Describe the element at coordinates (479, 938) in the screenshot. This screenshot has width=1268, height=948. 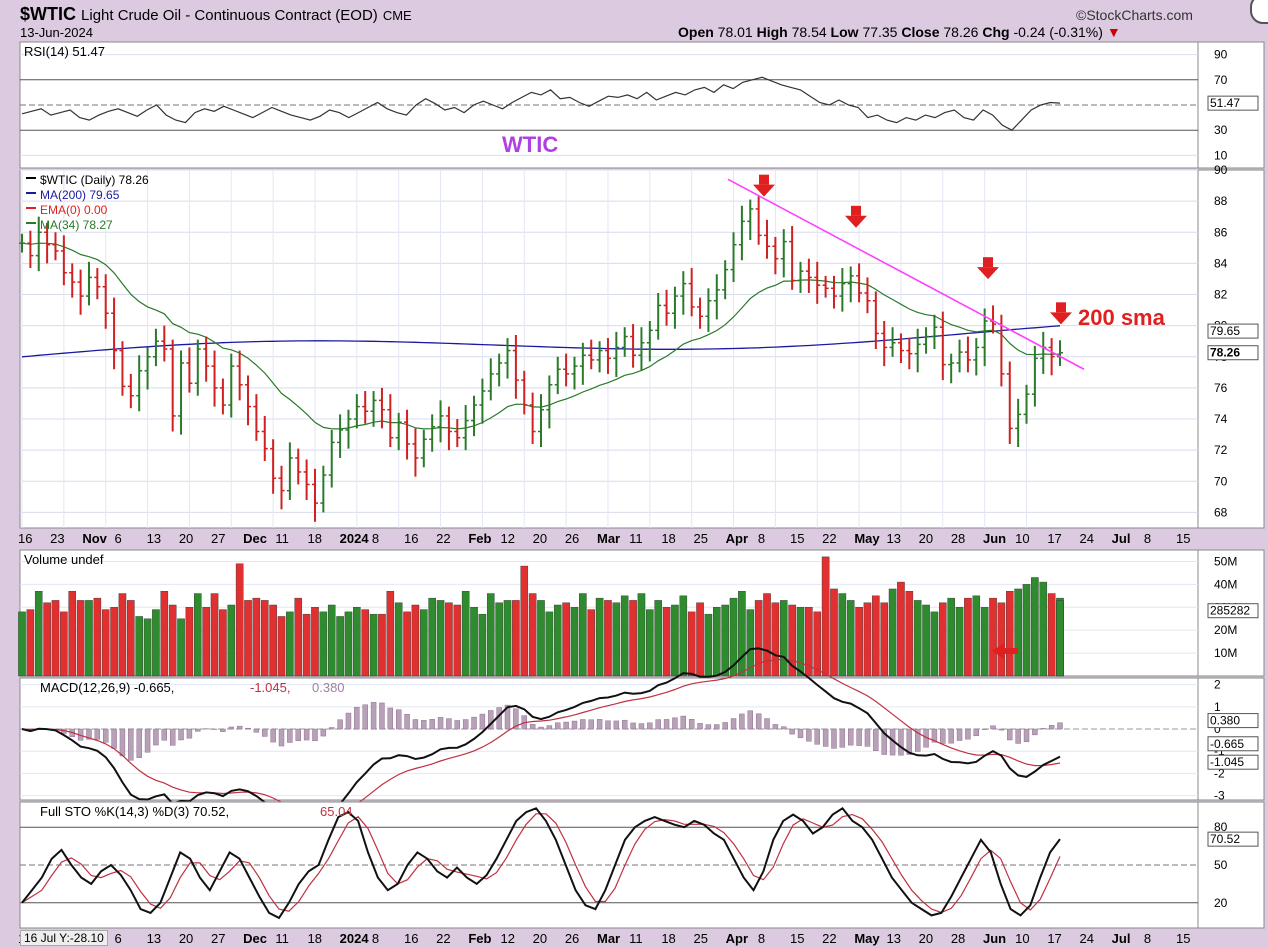
I see `x-axis-bottom-label: Feb` at that location.